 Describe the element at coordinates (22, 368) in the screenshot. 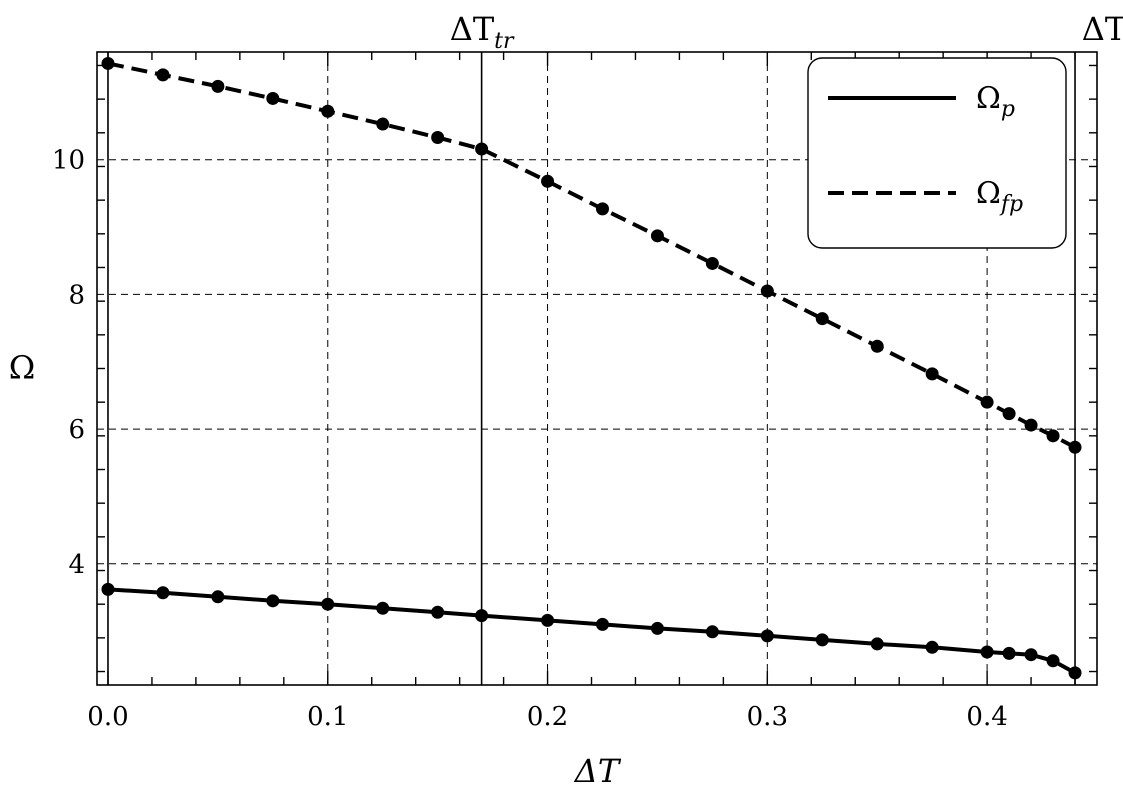

I see `y-axis-label: Ω` at that location.